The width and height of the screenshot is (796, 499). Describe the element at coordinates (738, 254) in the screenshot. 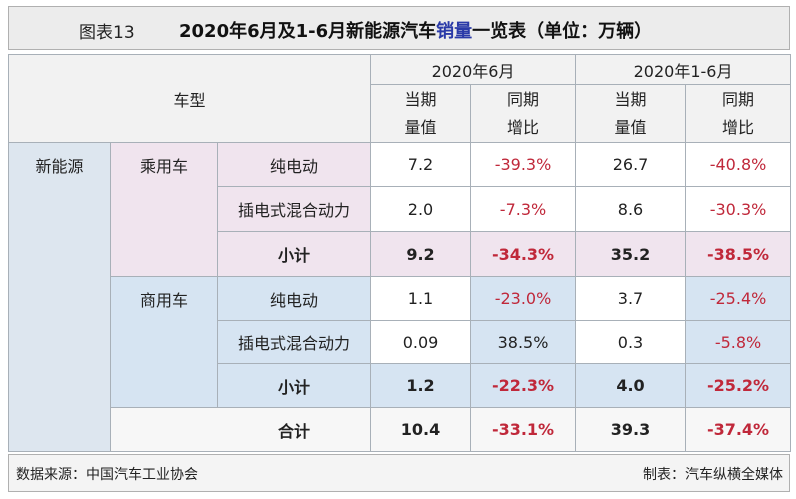

I see `value-cell: -38.5%` at that location.